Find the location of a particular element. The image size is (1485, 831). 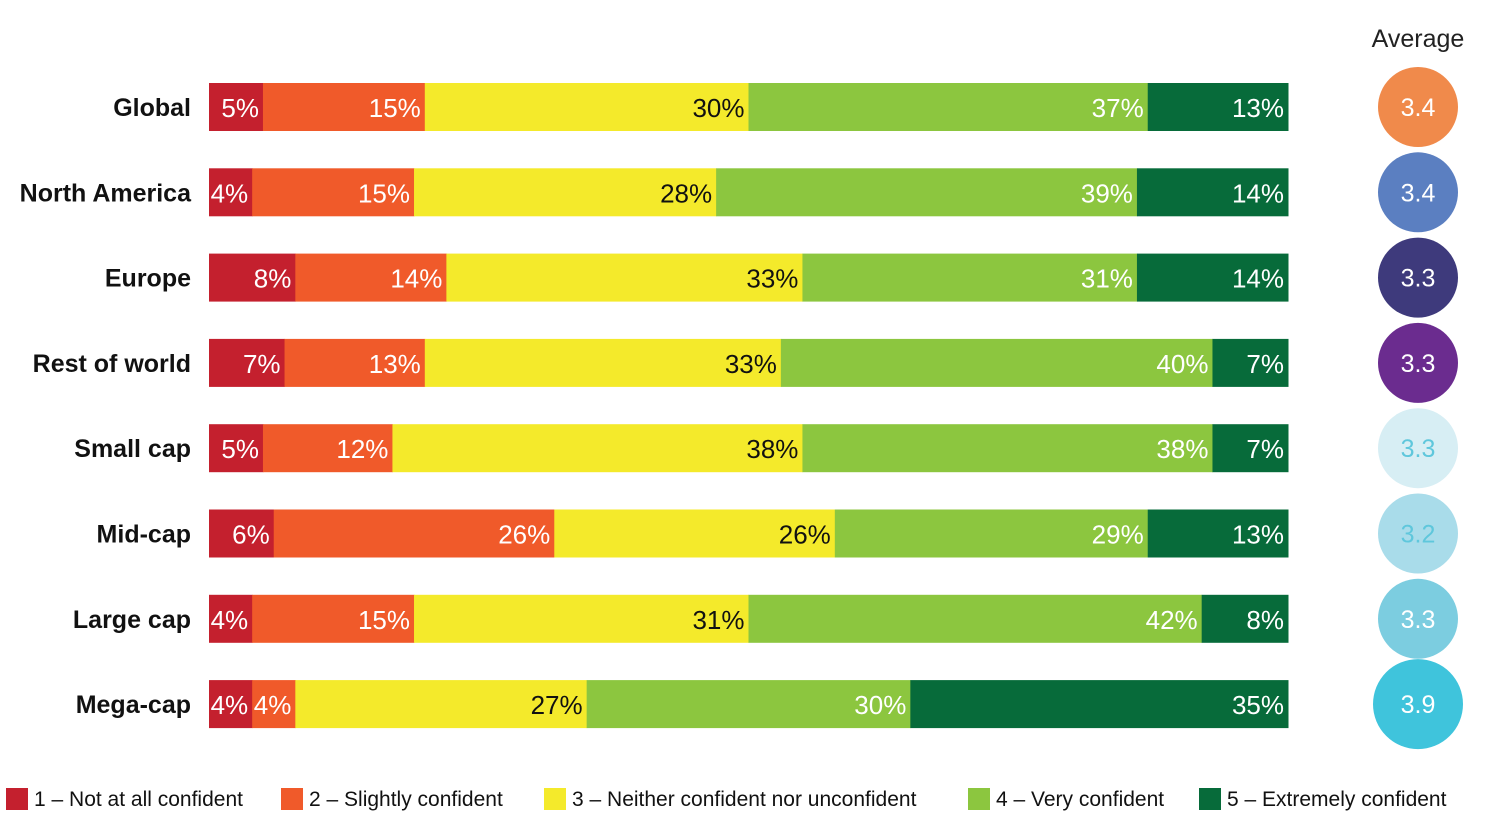

legend-label: 2 – Slightly confident is located at coordinates (406, 799).